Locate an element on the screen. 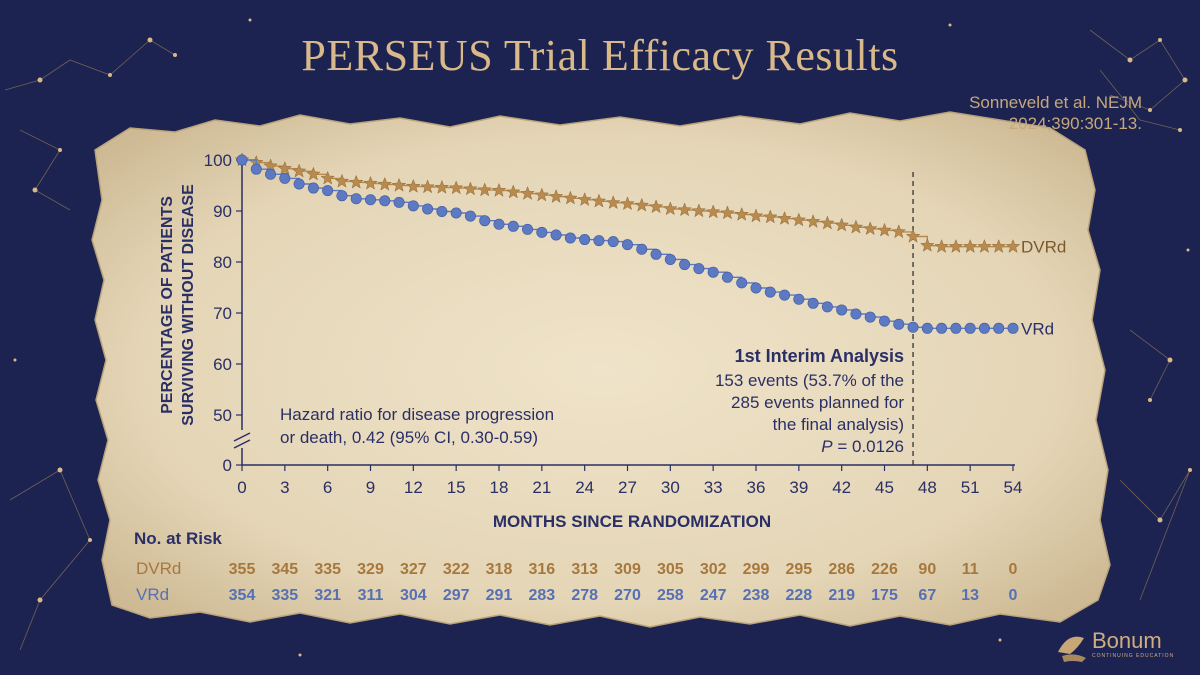 Image resolution: width=1200 pixels, height=675 pixels. at-risk-value-vrd: 0 is located at coordinates (1013, 595).